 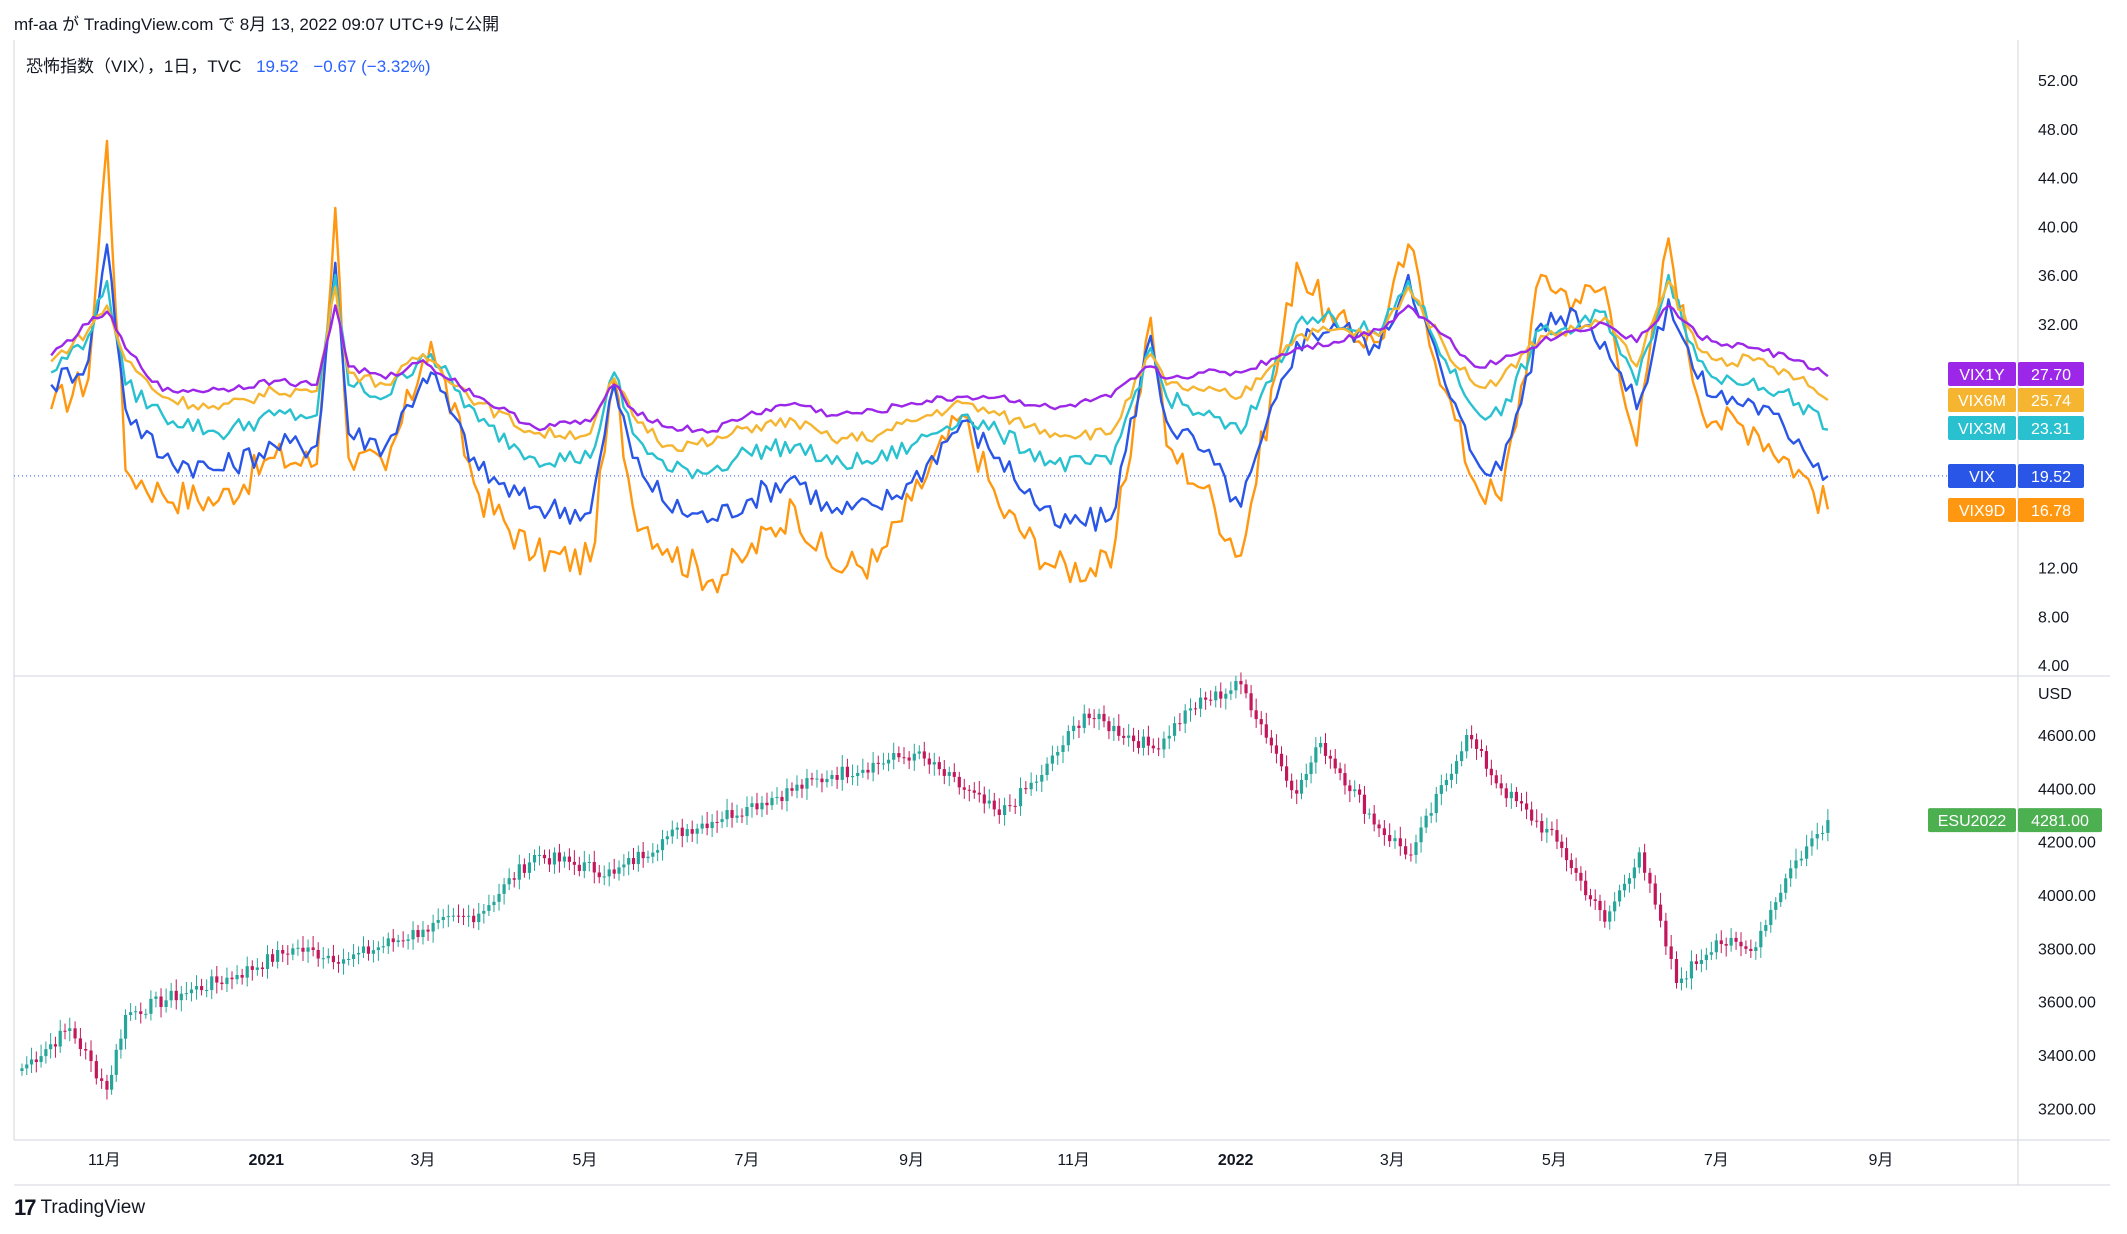 I want to click on price-tag-vix9d: VIX9D 16.78, so click(x=2016, y=510).